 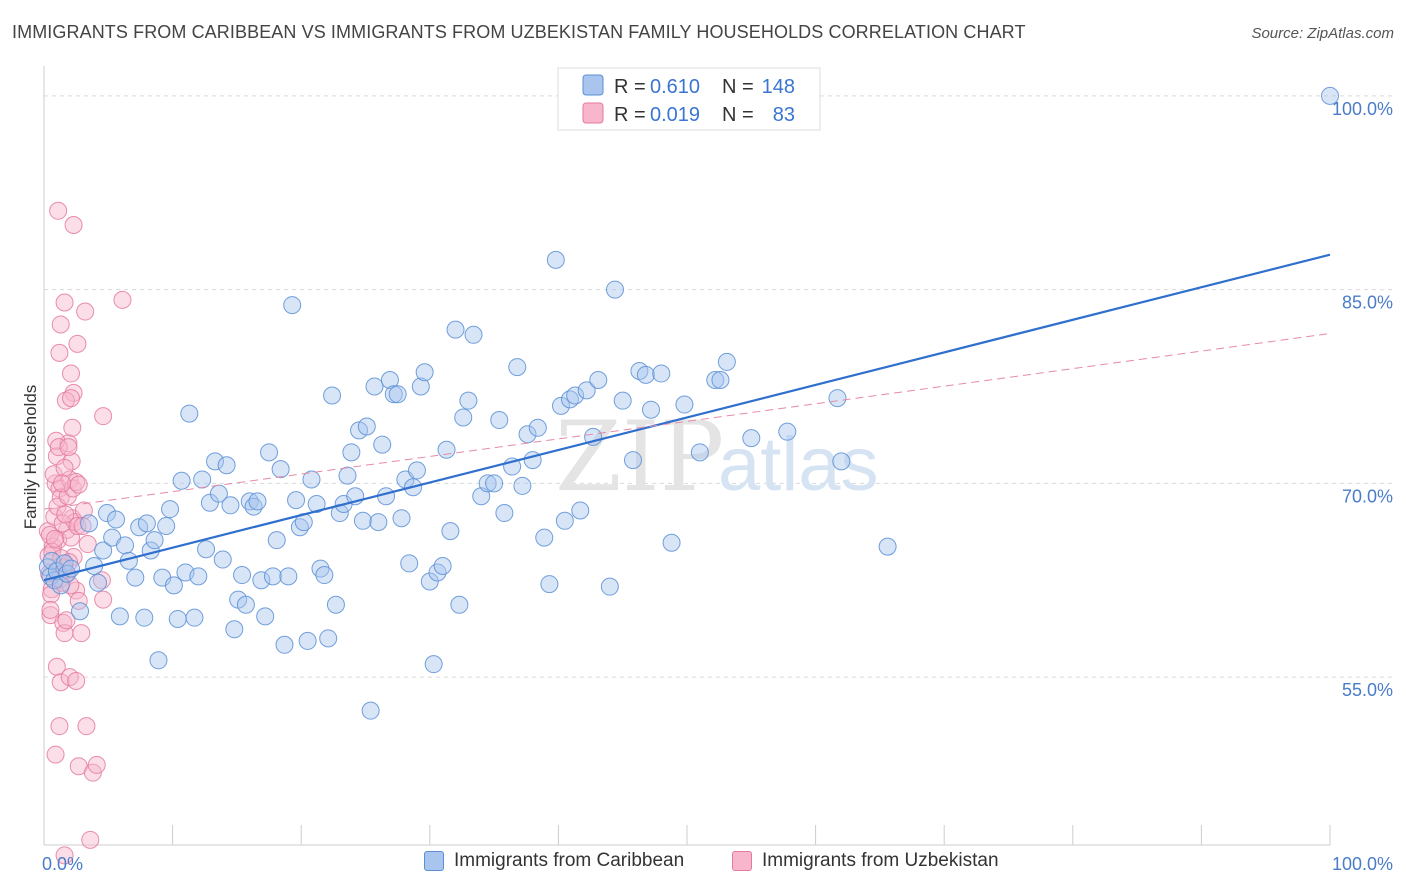 I want to click on series-label-caribbean: Immigrants from Caribbean, so click(x=569, y=860).